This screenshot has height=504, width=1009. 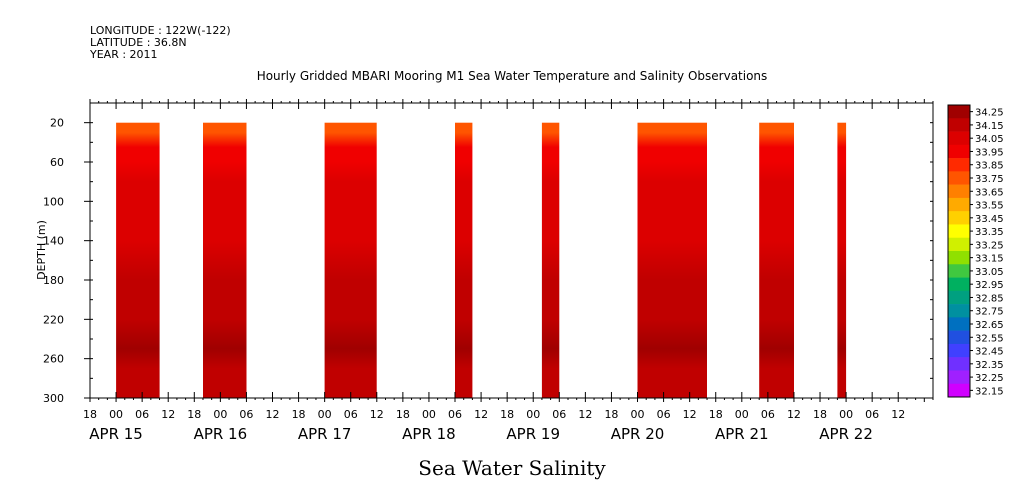 I want to click on colorbar-label: 32.25, so click(x=989, y=378).